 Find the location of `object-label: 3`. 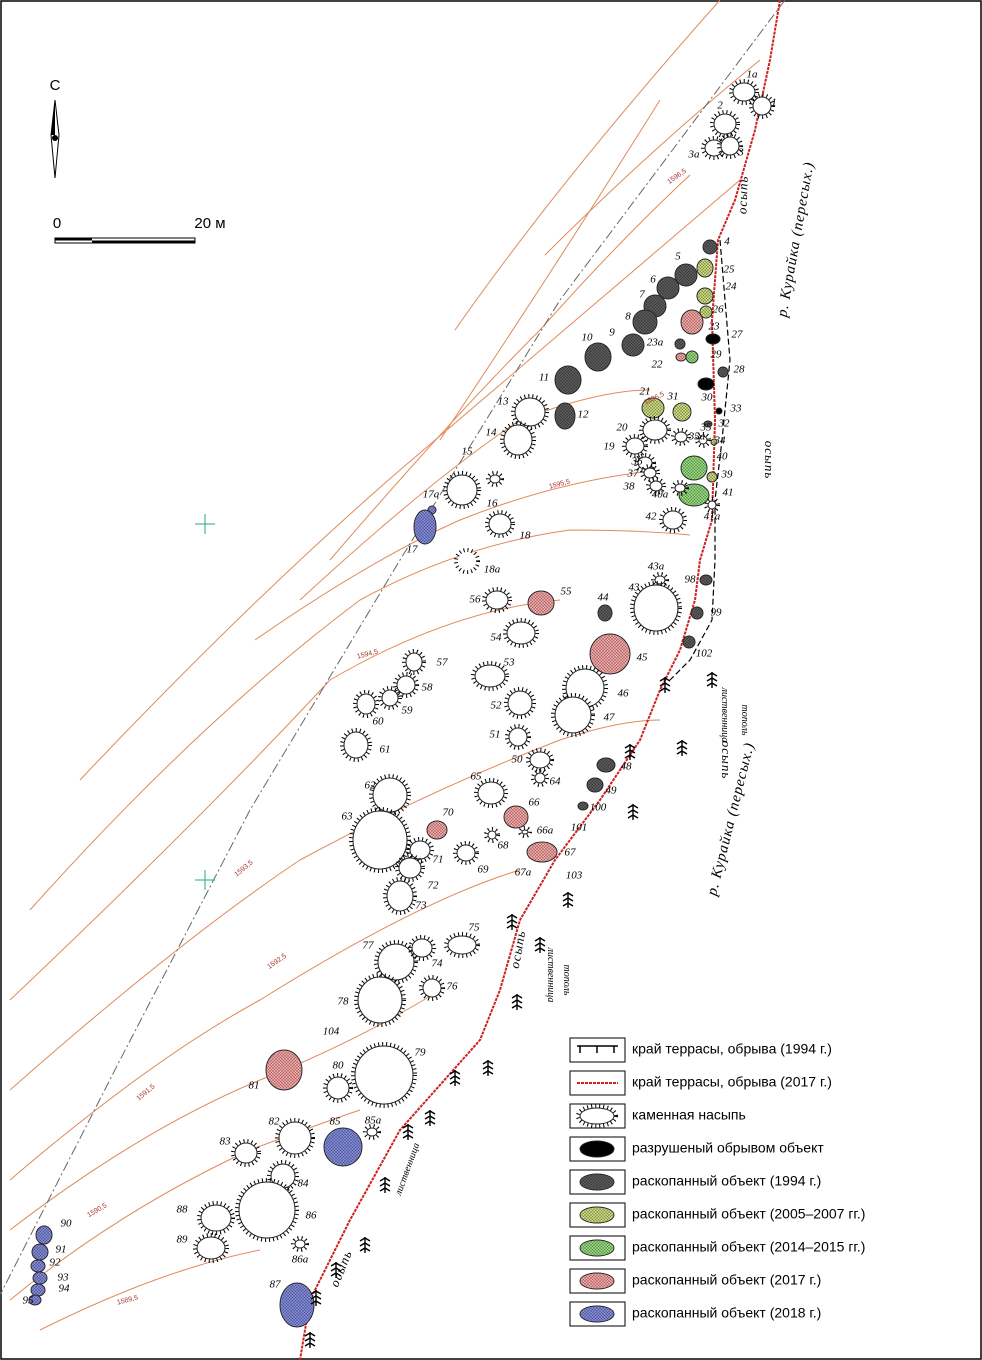

object-label: 3 is located at coordinates (740, 153).